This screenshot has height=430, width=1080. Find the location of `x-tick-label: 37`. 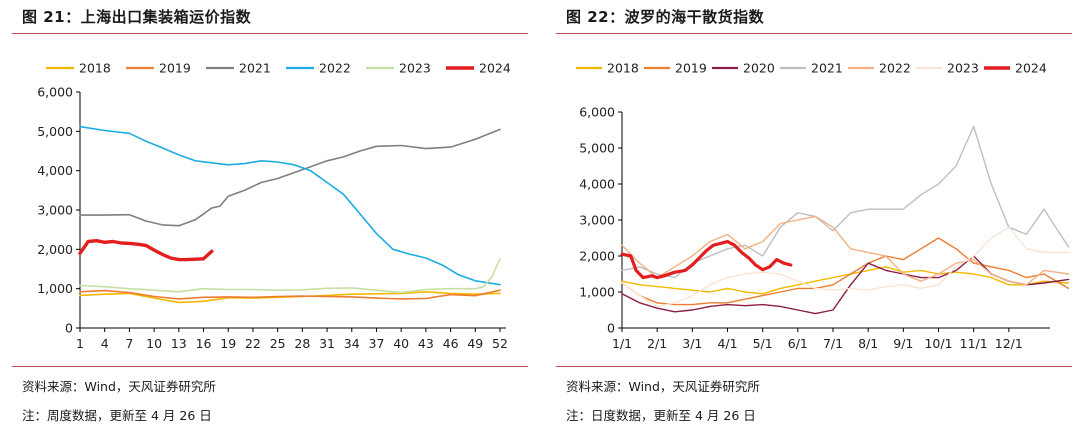

x-tick-label: 37 is located at coordinates (377, 343).